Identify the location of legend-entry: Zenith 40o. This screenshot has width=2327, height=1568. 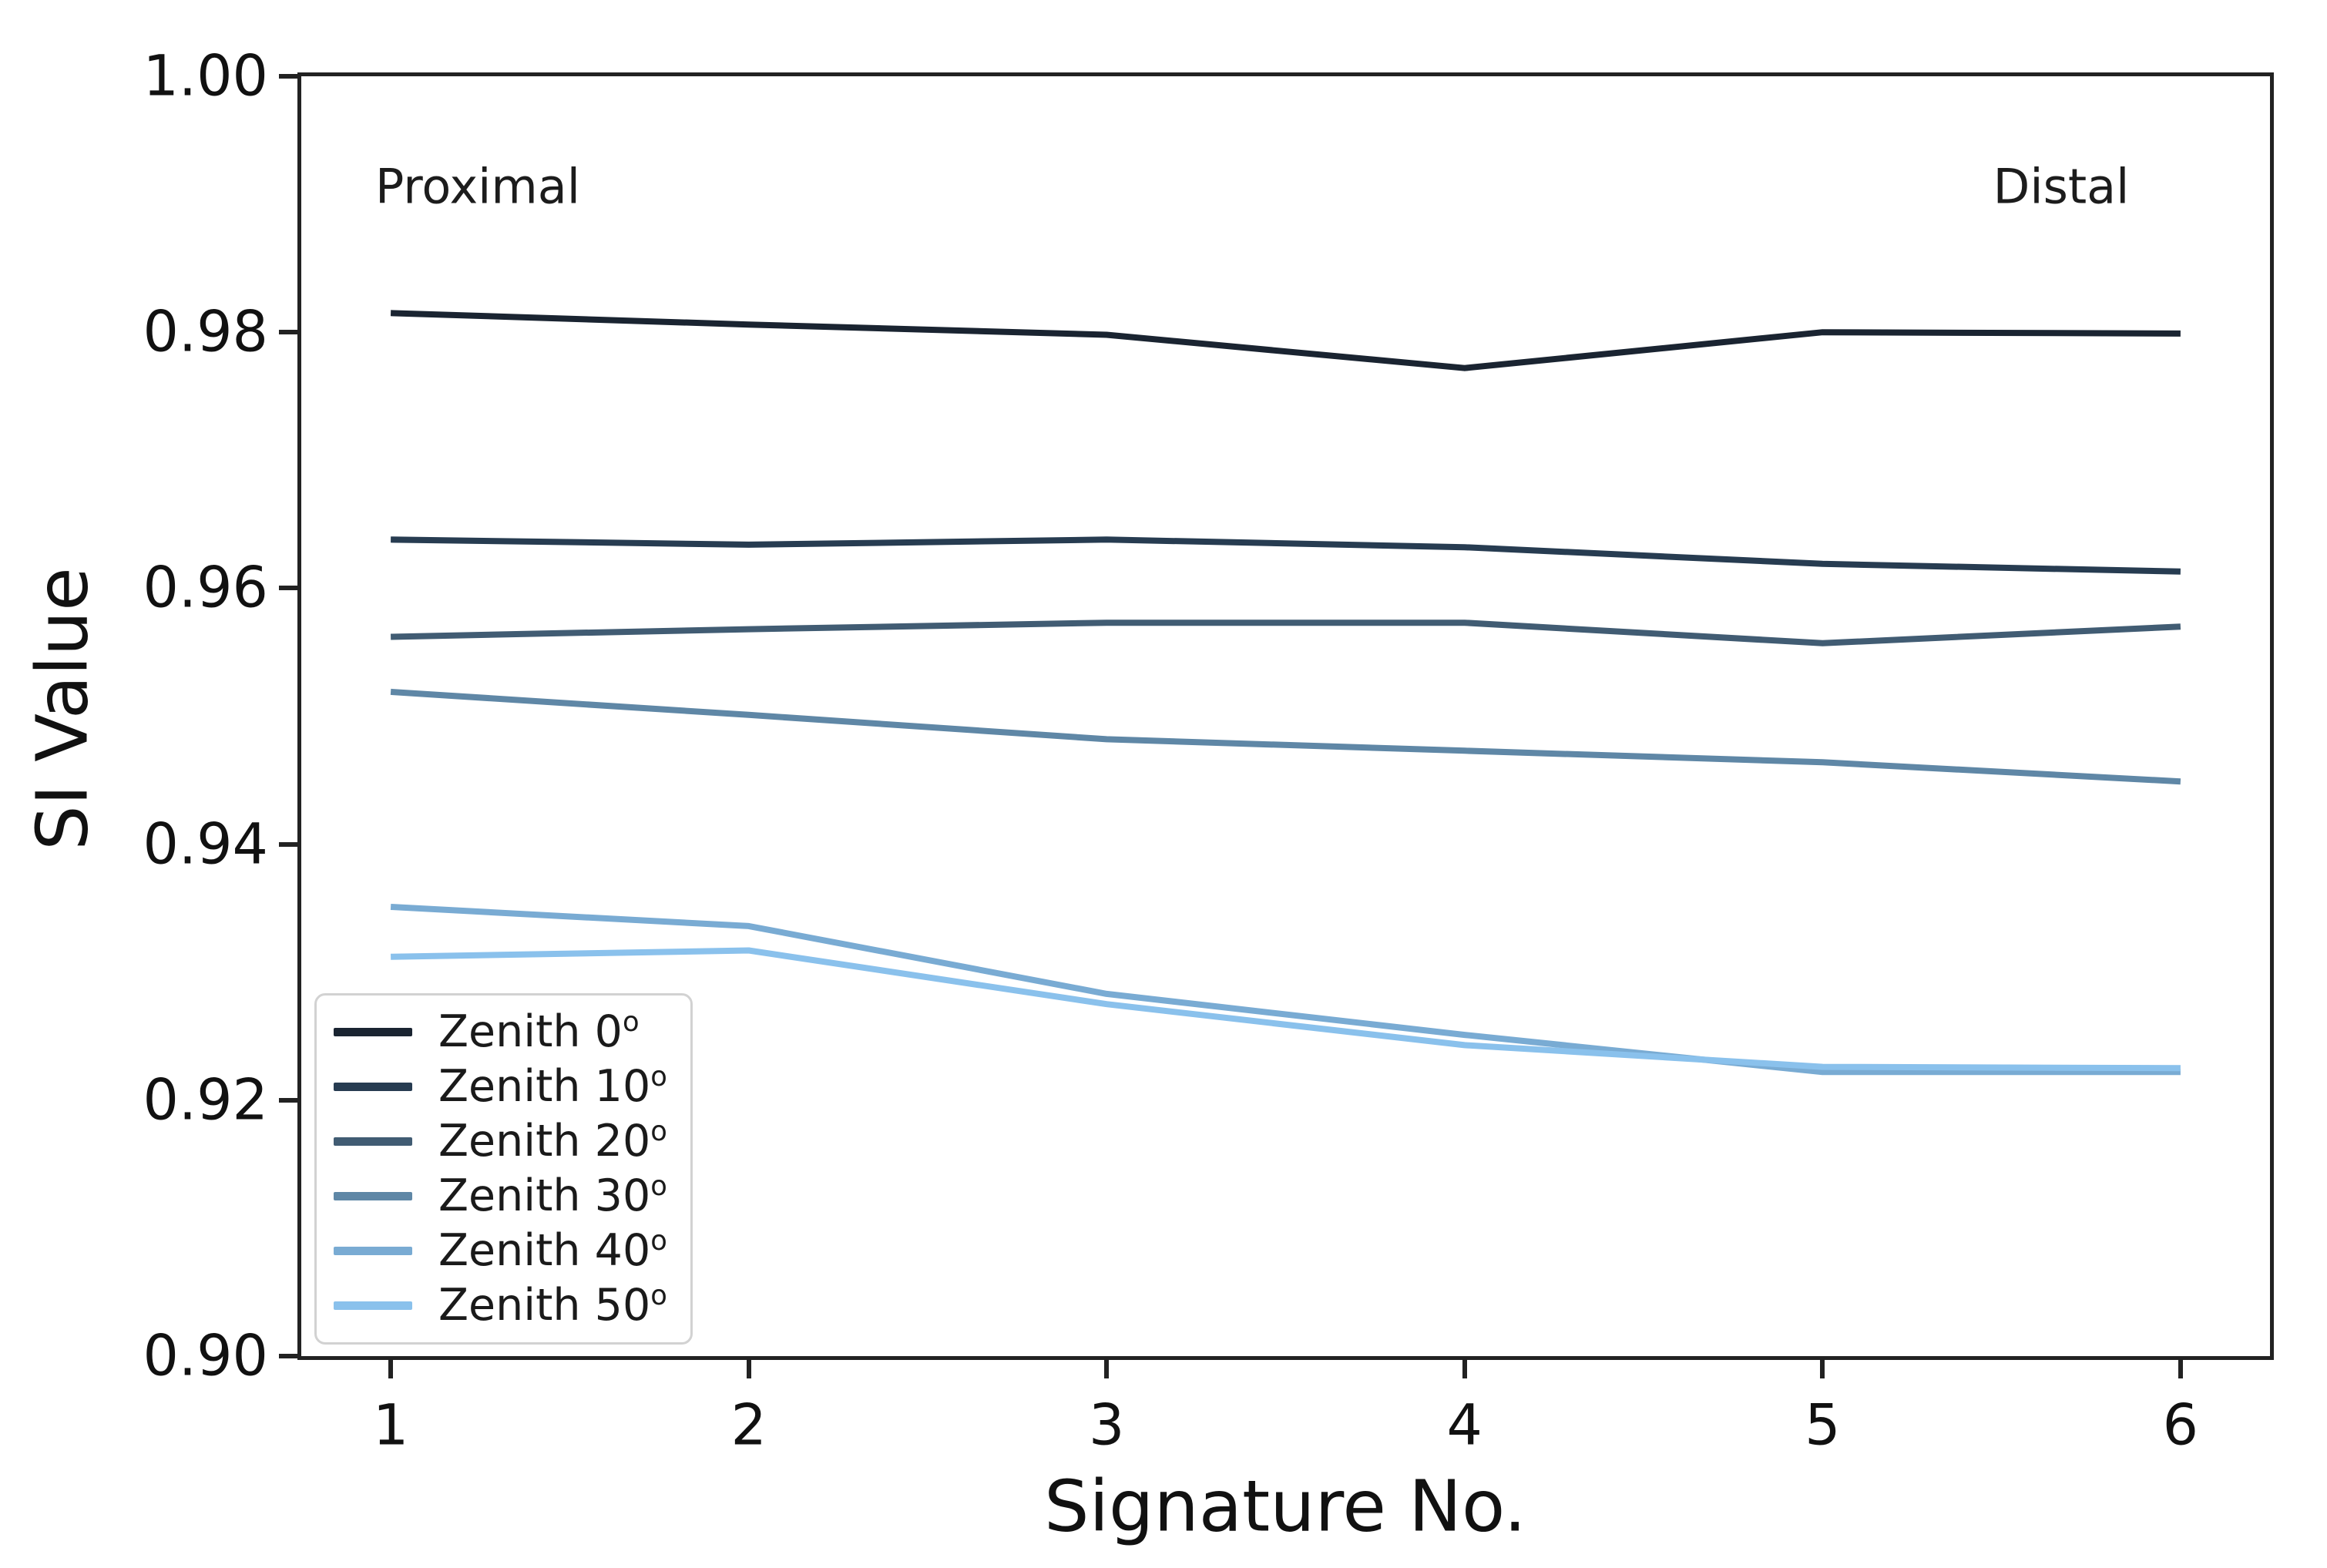
(500, 1251).